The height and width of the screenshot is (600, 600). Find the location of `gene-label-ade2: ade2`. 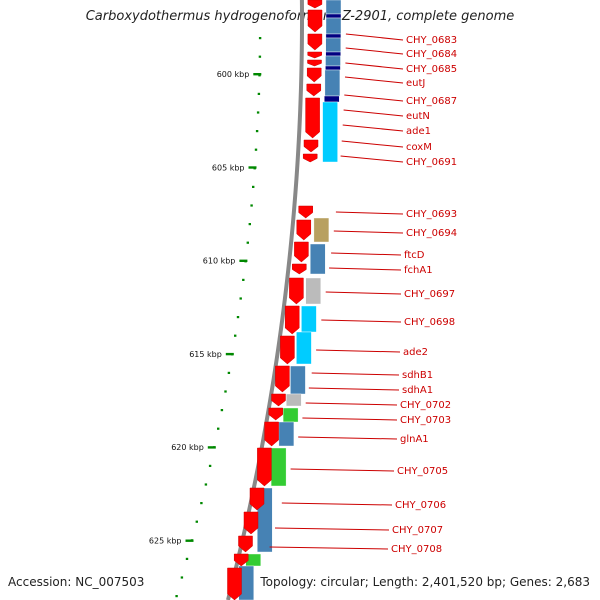

gene-label-ade2: ade2 is located at coordinates (415, 352).